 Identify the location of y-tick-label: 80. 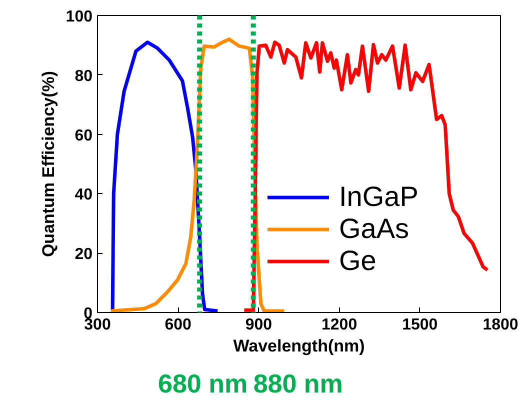
(83, 76).